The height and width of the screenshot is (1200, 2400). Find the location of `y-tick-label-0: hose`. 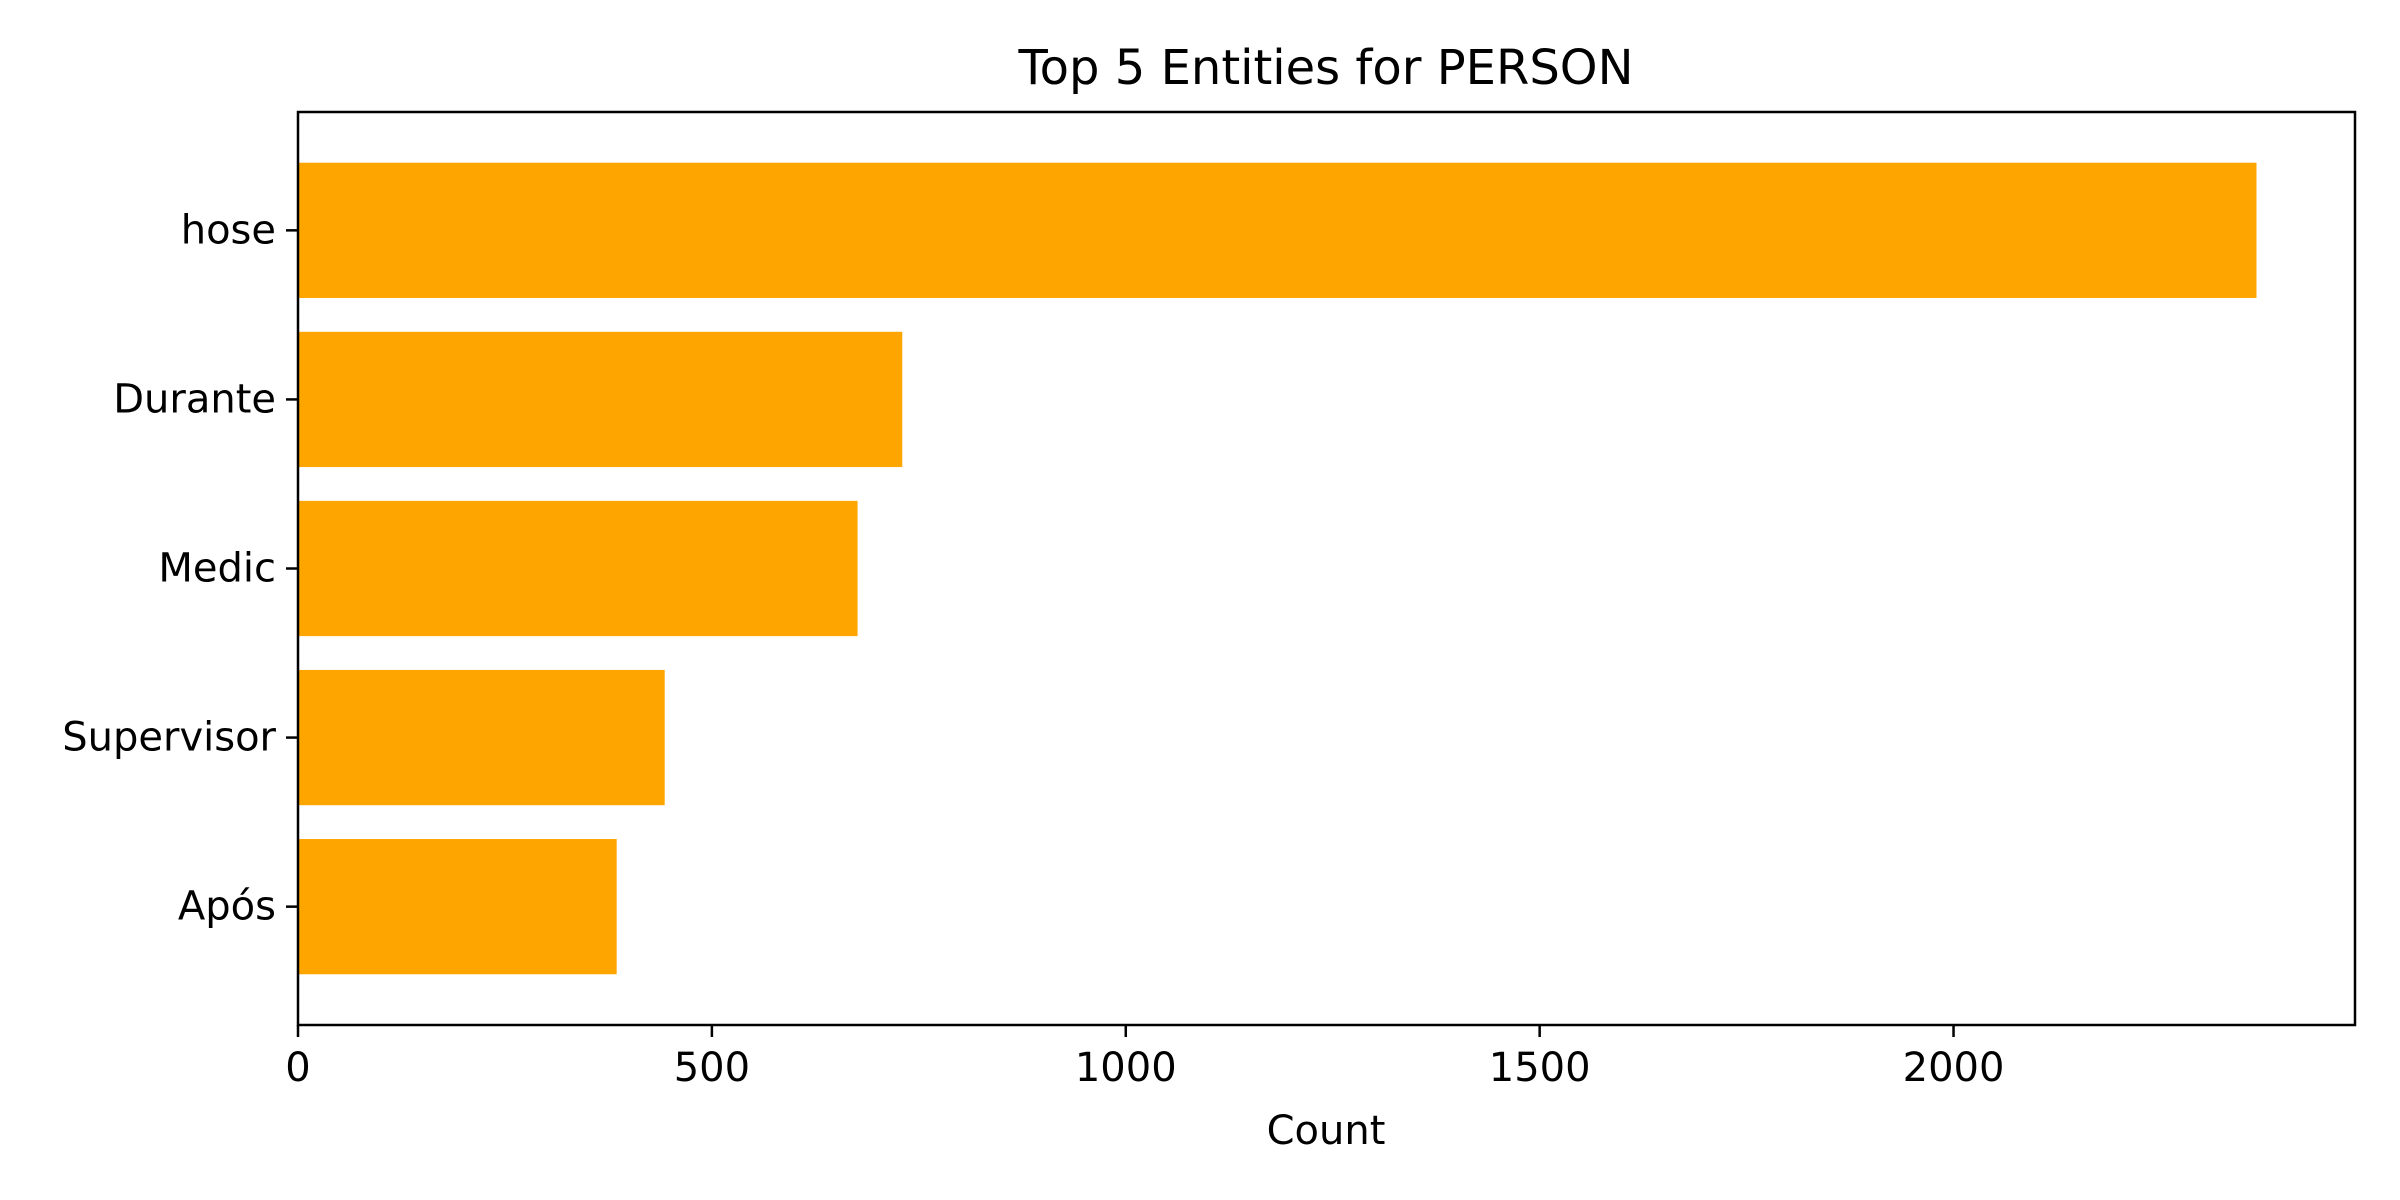

y-tick-label-0: hose is located at coordinates (228, 230).